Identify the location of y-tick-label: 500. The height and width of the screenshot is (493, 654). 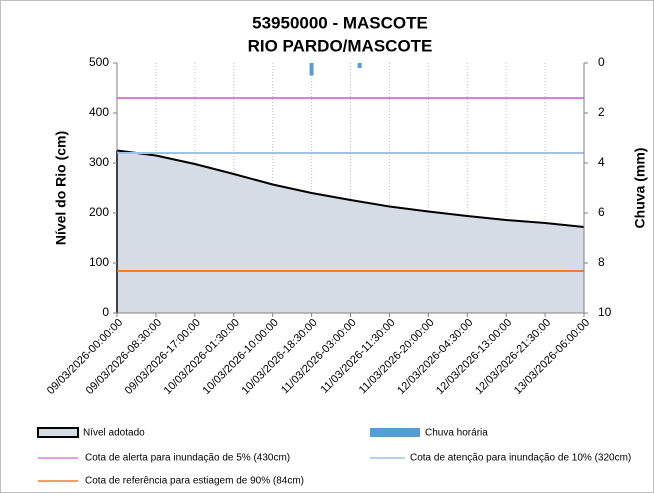
(99, 62).